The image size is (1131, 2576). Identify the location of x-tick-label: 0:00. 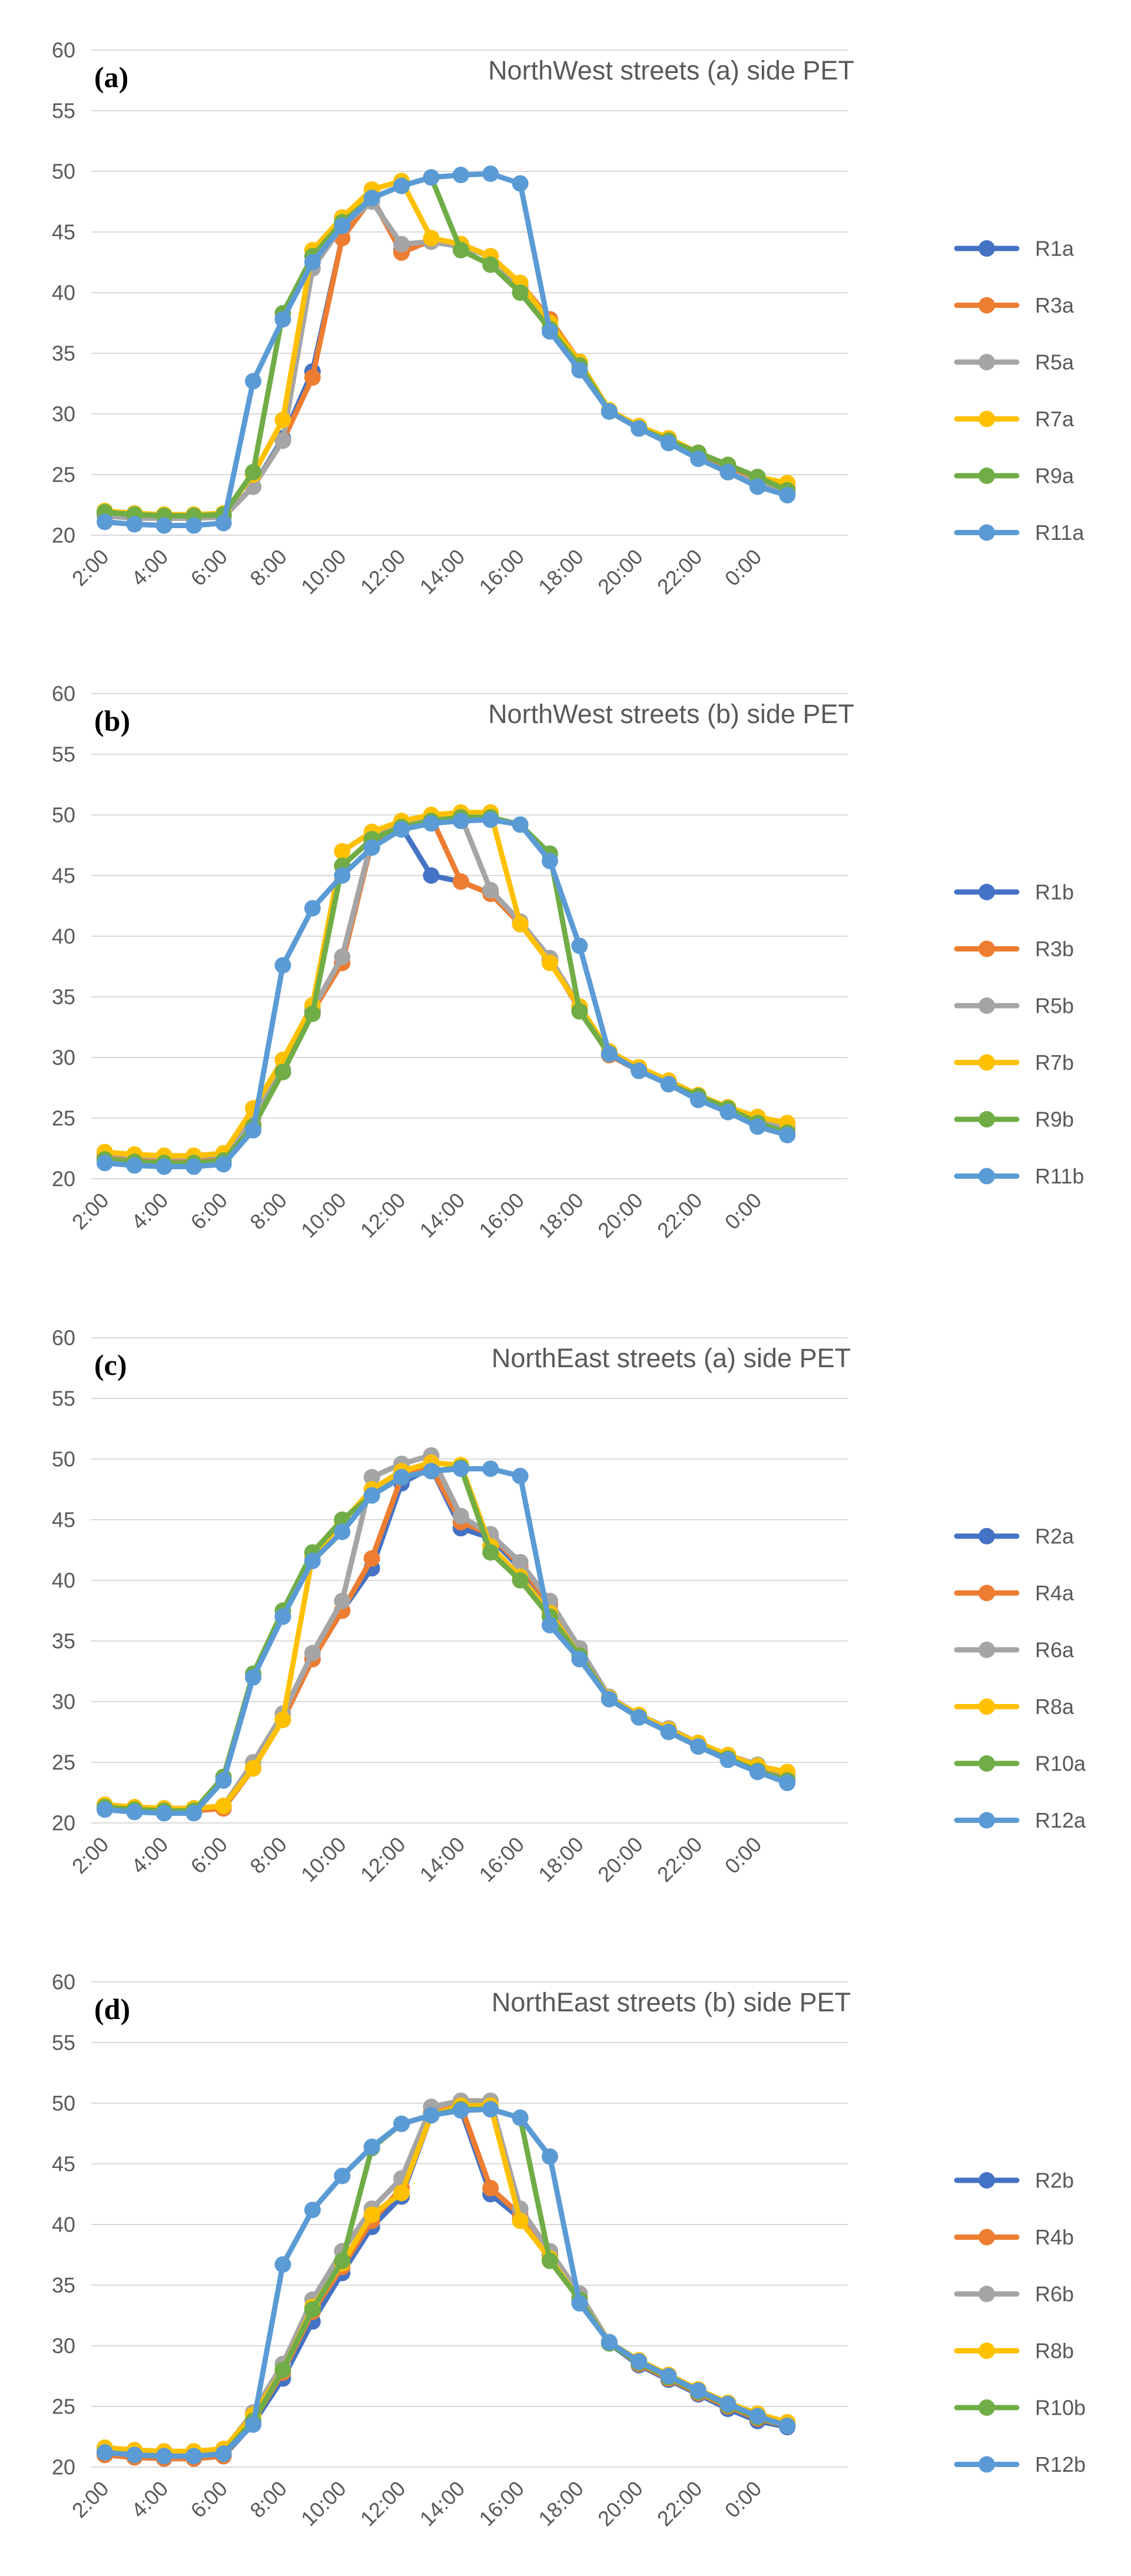
(743, 568).